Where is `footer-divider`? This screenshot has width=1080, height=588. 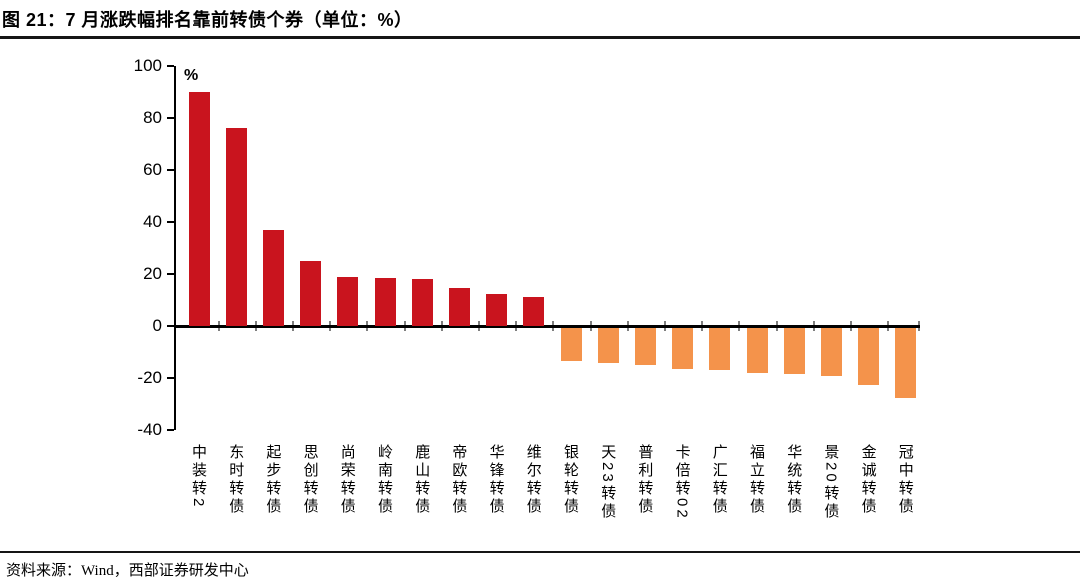 footer-divider is located at coordinates (540, 552).